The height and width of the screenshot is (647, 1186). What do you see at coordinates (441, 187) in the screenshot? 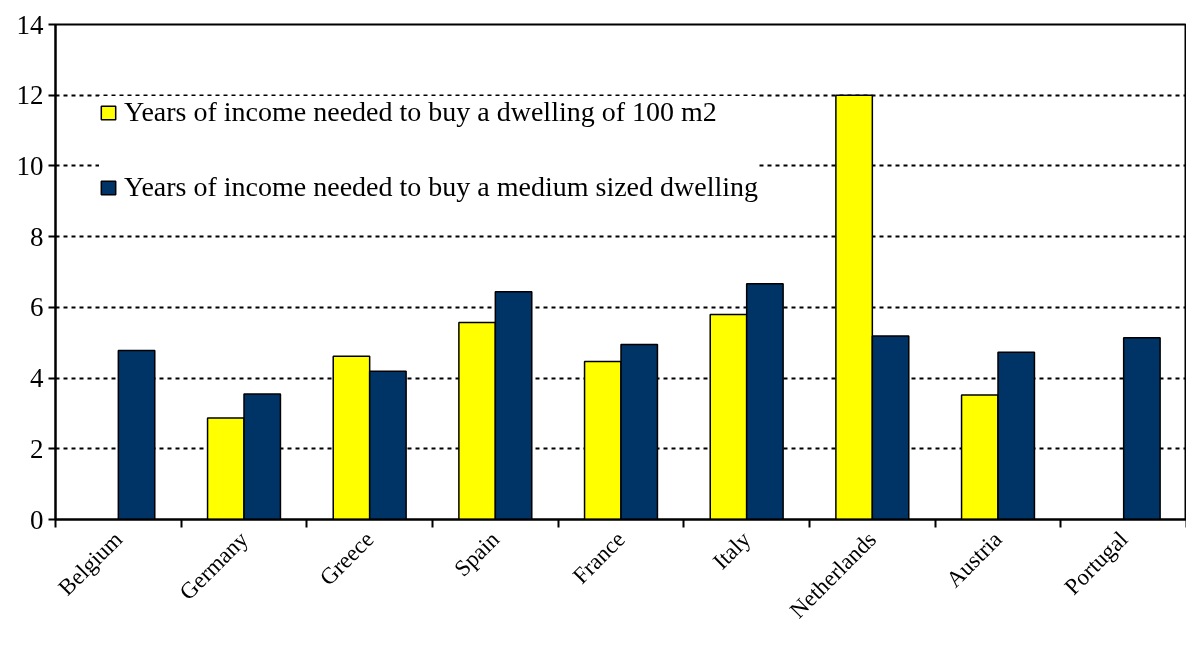
I see `legend-label: Years of income needed to buy a medium sized dwelling` at bounding box center [441, 187].